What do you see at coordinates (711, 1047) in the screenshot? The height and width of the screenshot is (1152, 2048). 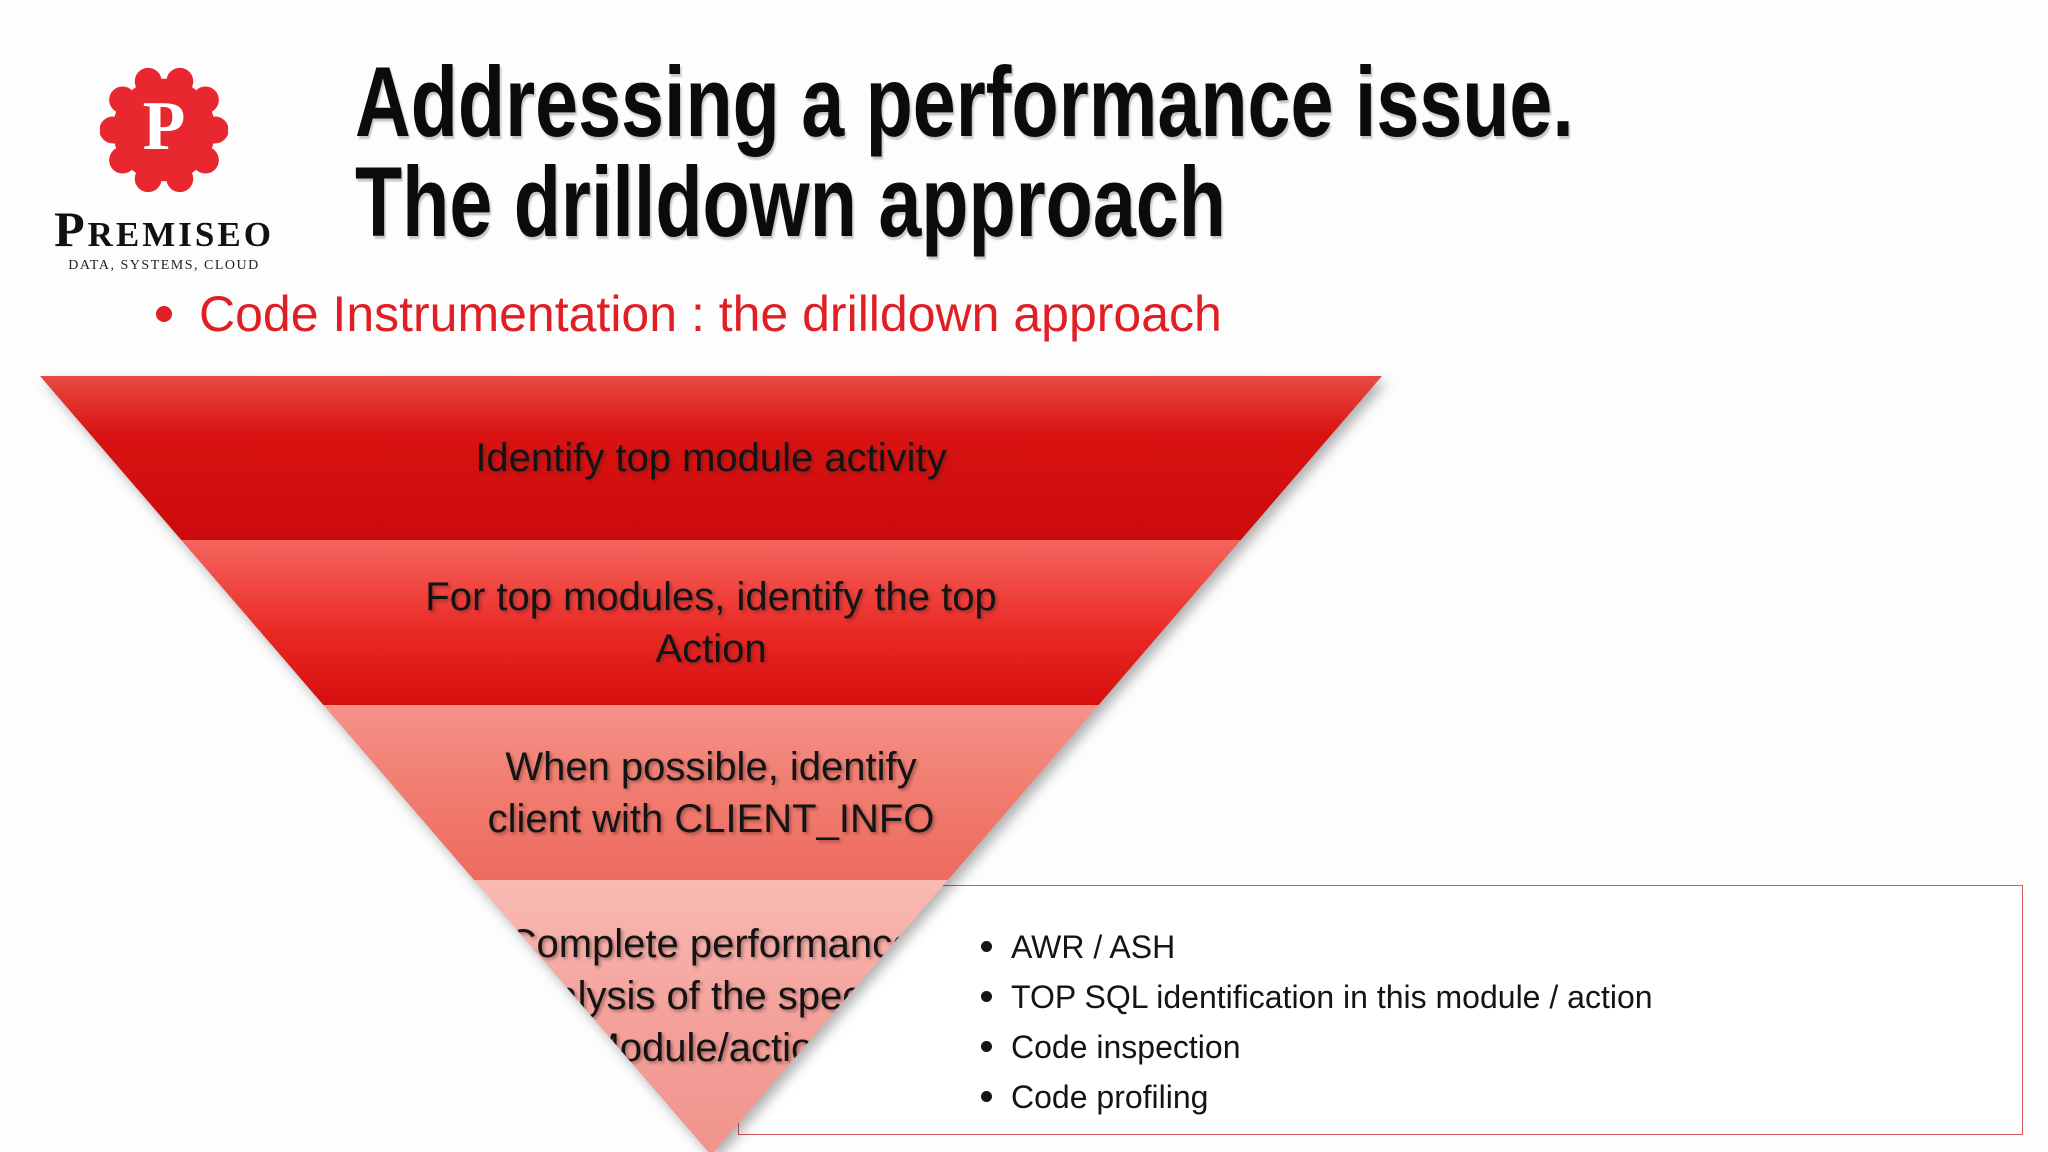 I see `pyramid-level-4-line-3: Module/action` at bounding box center [711, 1047].